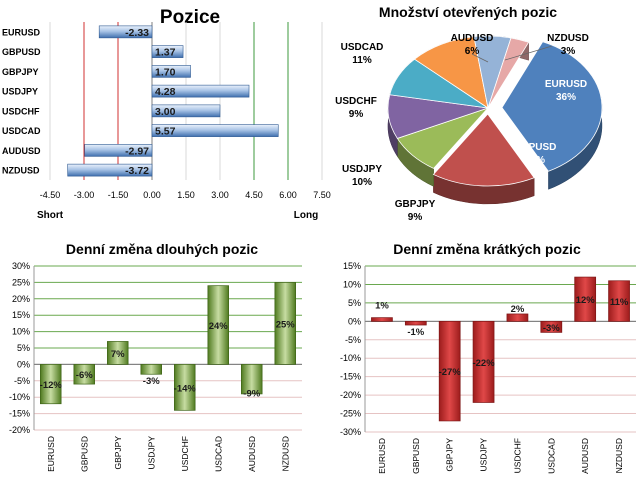 This screenshot has height=488, width=644. Describe the element at coordinates (619, 302) in the screenshot. I see `bar-value-label: 11%` at that location.